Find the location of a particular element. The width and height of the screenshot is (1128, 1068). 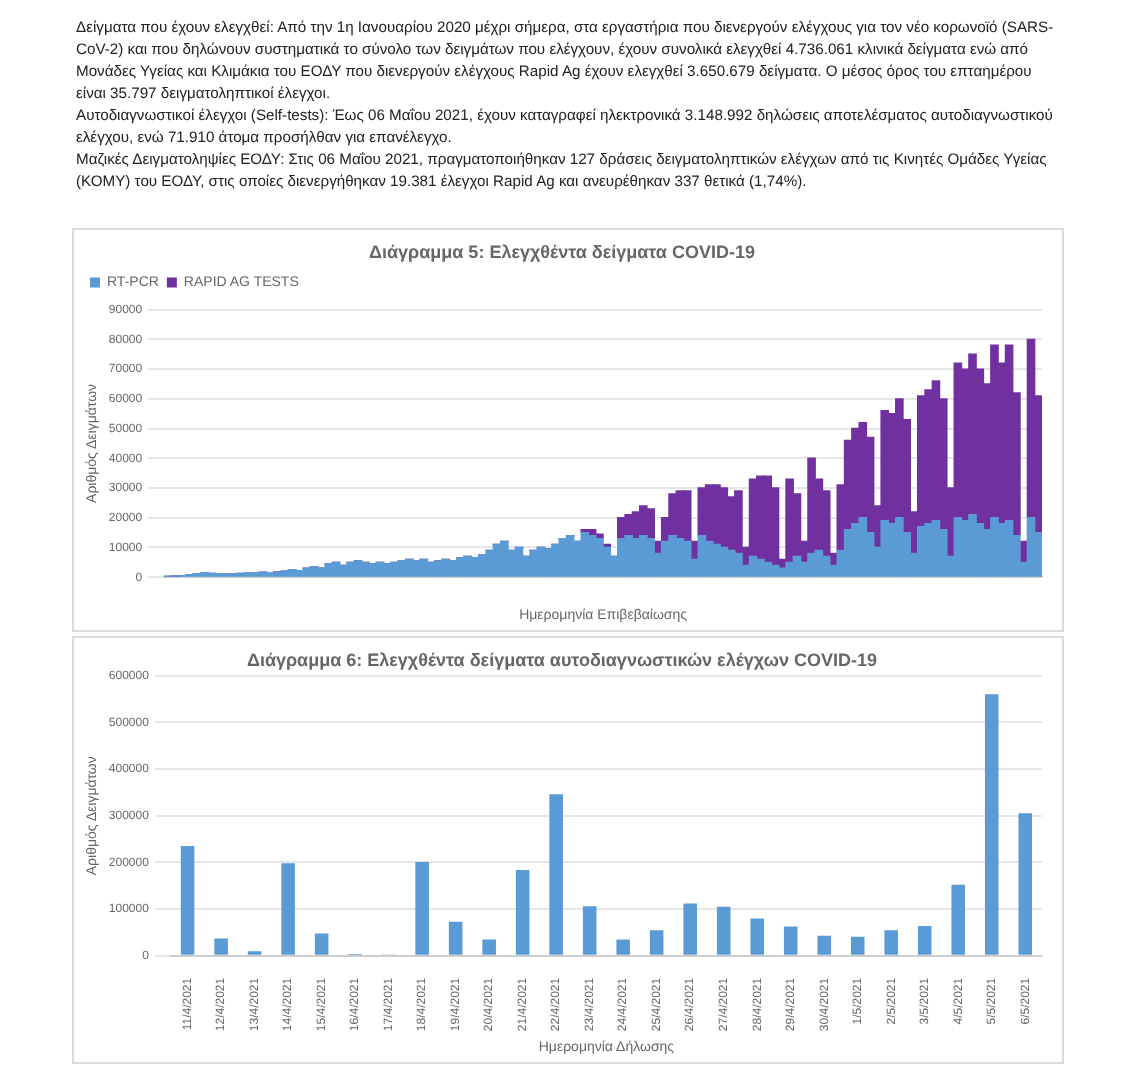

chart-title: Διάγραμμα 5: Ελεγχθέντα δείγματα COVID-19 is located at coordinates (562, 251).